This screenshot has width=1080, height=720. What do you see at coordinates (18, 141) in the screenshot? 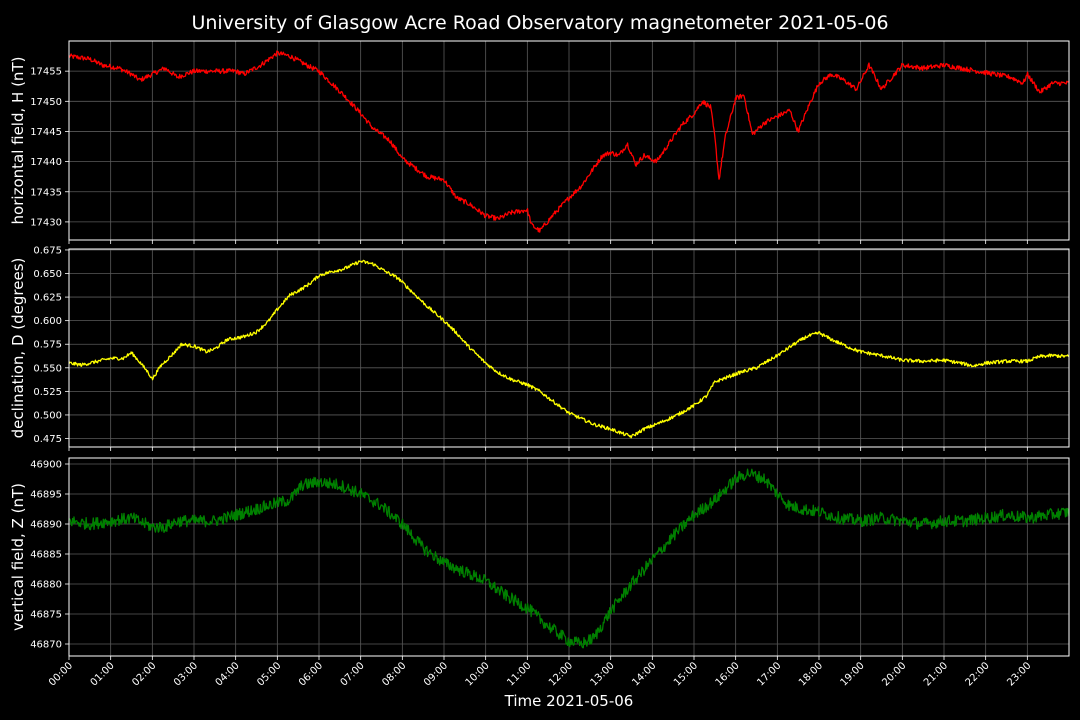
I see `y-axis-label: horizontal field, H (nT)` at bounding box center [18, 141].